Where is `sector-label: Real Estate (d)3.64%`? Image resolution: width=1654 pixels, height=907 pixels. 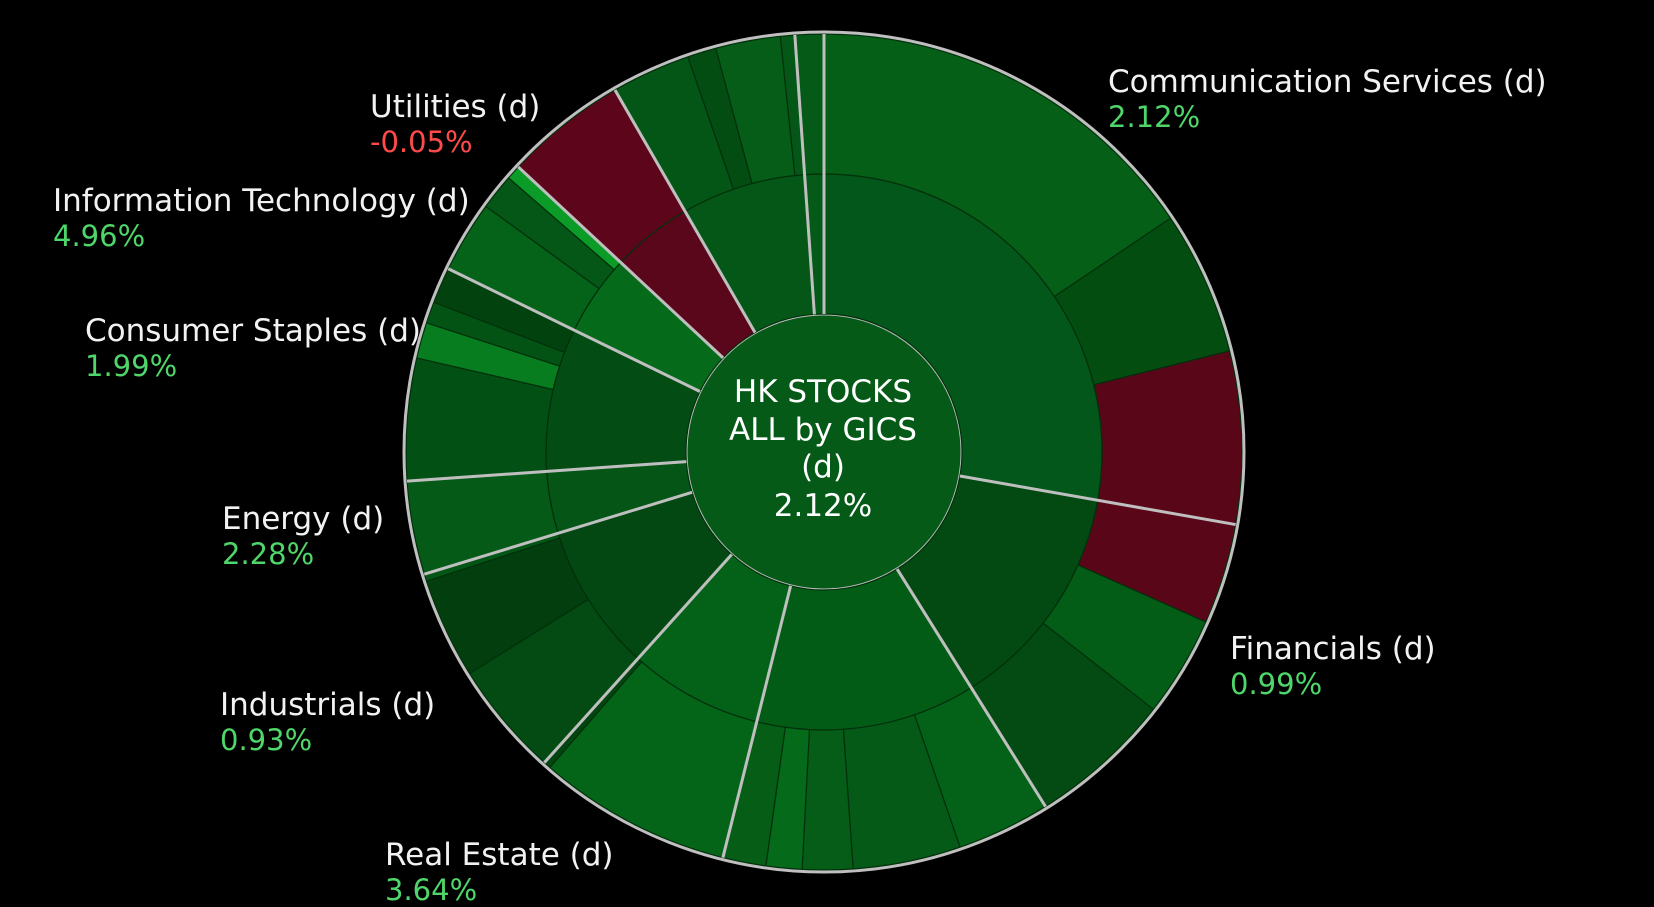
sector-label: Real Estate (d)3.64% is located at coordinates (499, 872).